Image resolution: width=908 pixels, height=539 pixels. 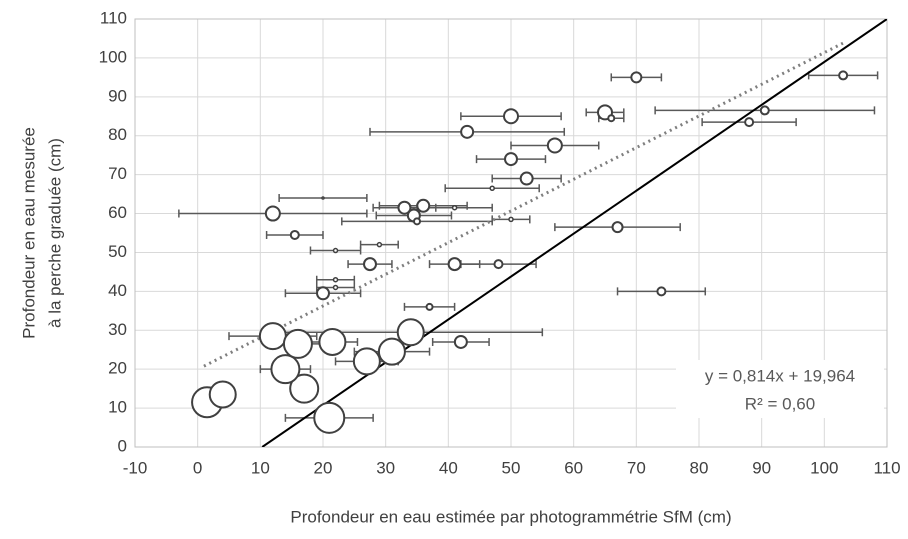 What do you see at coordinates (780, 375) in the screenshot?
I see `annotation: y = 0,814x + 19,964` at bounding box center [780, 375].